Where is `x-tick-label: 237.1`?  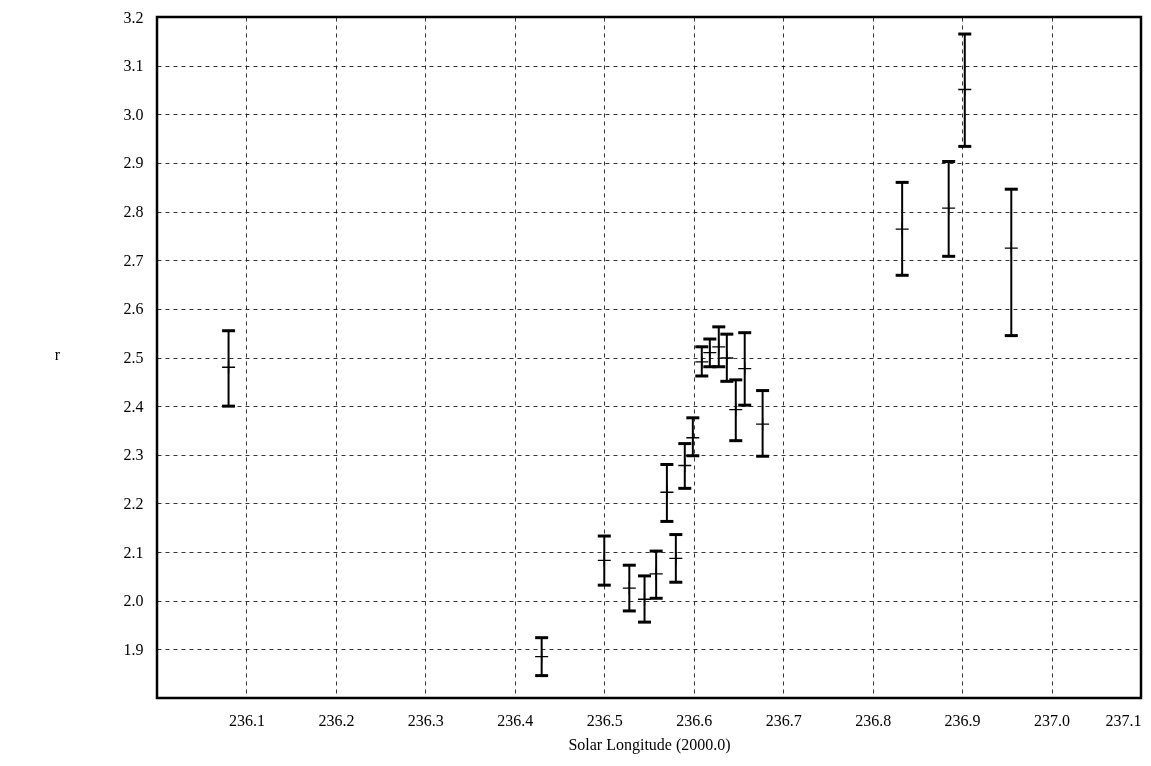
x-tick-label: 237.1 is located at coordinates (1123, 720).